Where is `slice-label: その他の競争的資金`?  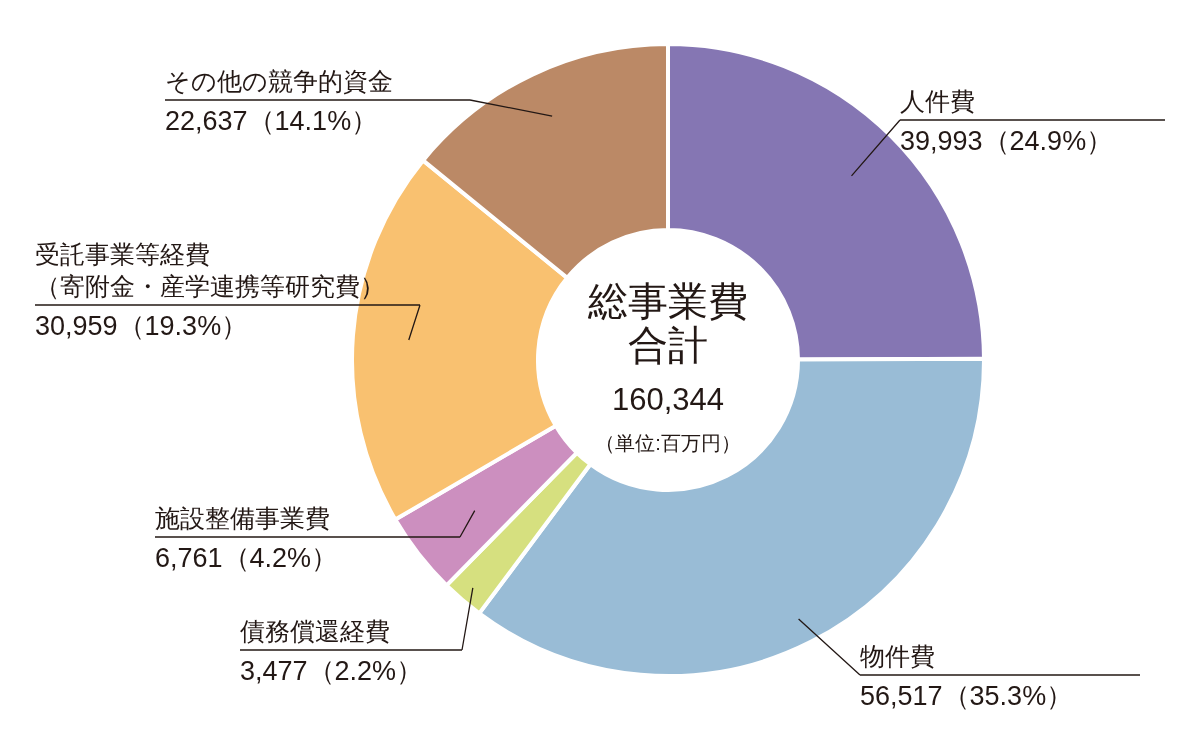 slice-label: その他の競争的資金 is located at coordinates (279, 81).